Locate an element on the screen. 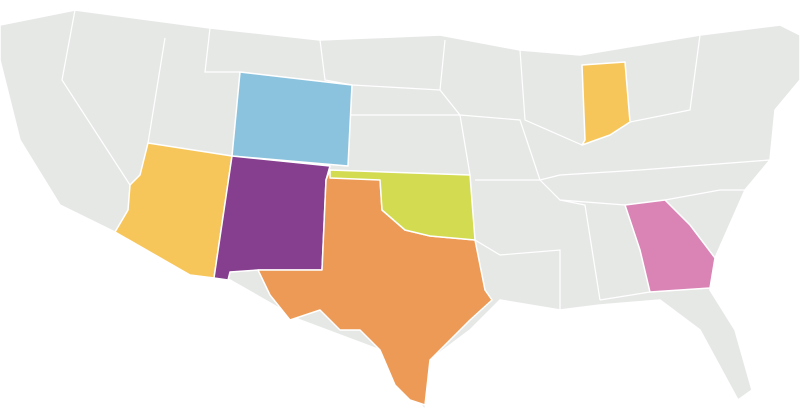  state-wyoming is located at coordinates (292, 119).